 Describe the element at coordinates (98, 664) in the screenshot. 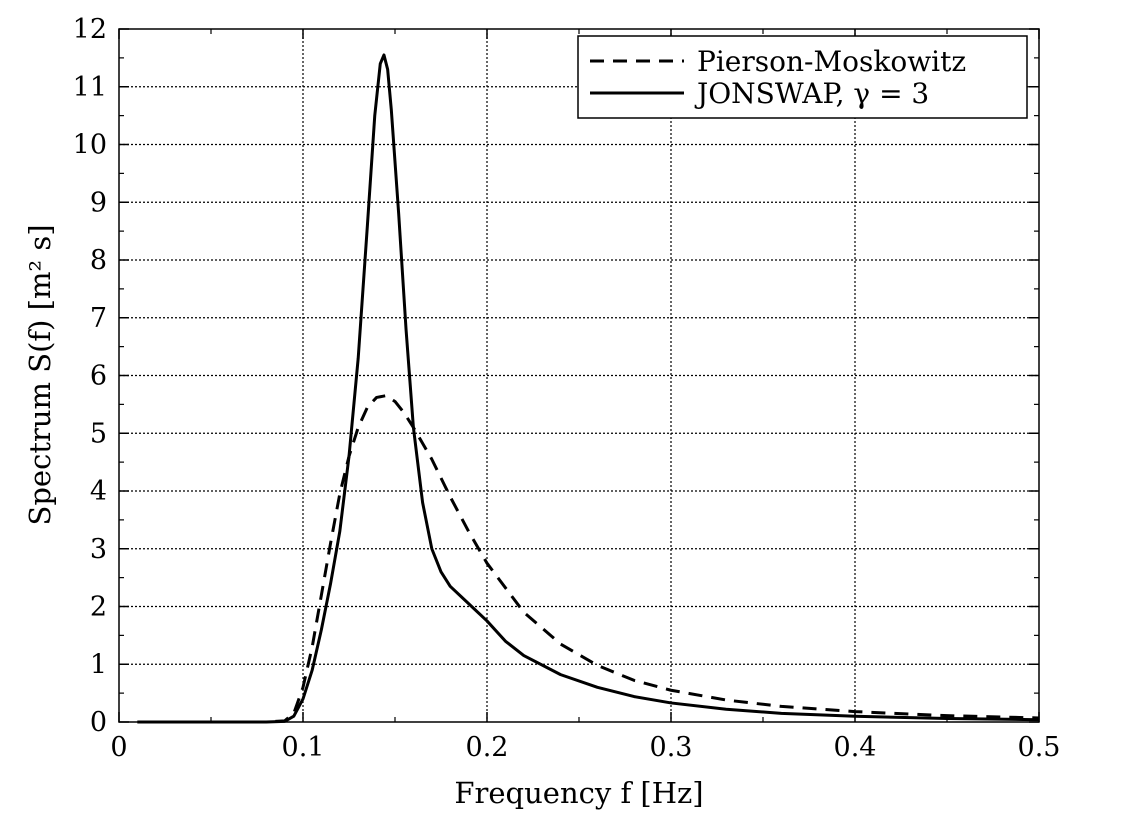

I see `y-tick-label: 1` at that location.